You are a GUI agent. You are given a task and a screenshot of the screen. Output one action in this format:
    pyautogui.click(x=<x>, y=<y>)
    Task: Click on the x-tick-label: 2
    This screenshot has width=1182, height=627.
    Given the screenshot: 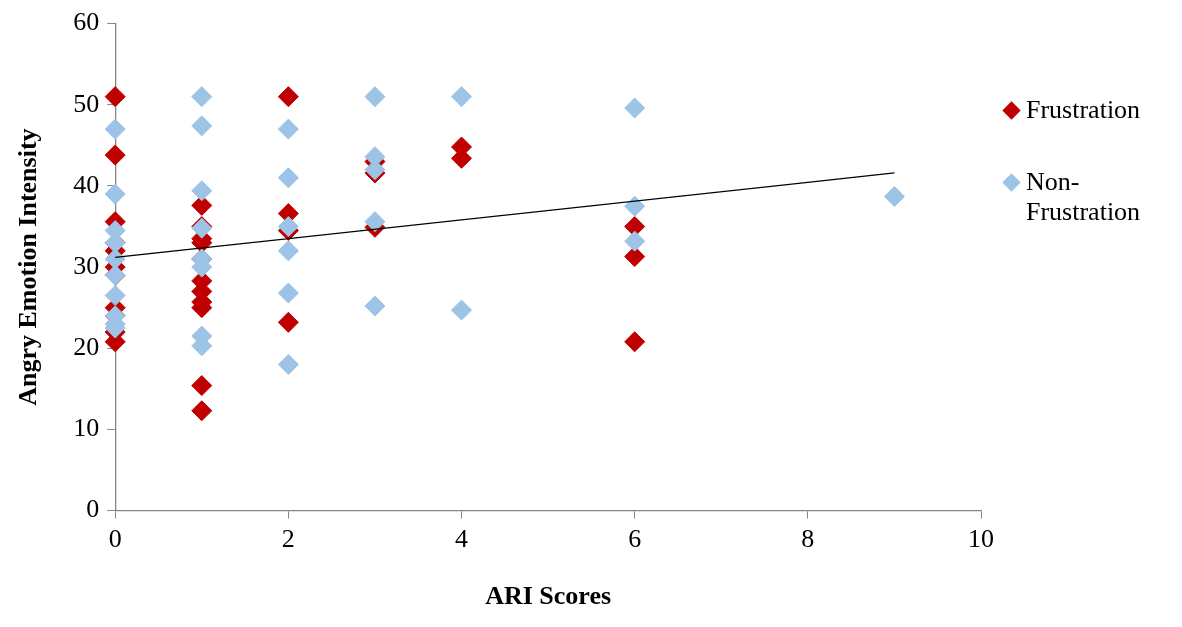 What is the action you would take?
    pyautogui.click(x=288, y=539)
    